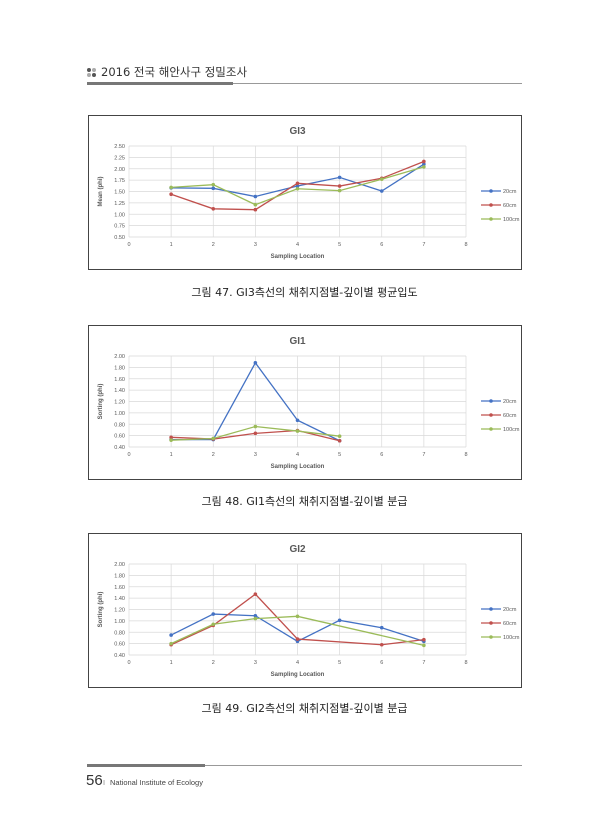 The width and height of the screenshot is (609, 840). What do you see at coordinates (119, 204) in the screenshot?
I see `y-tick-label: 1.25` at bounding box center [119, 204].